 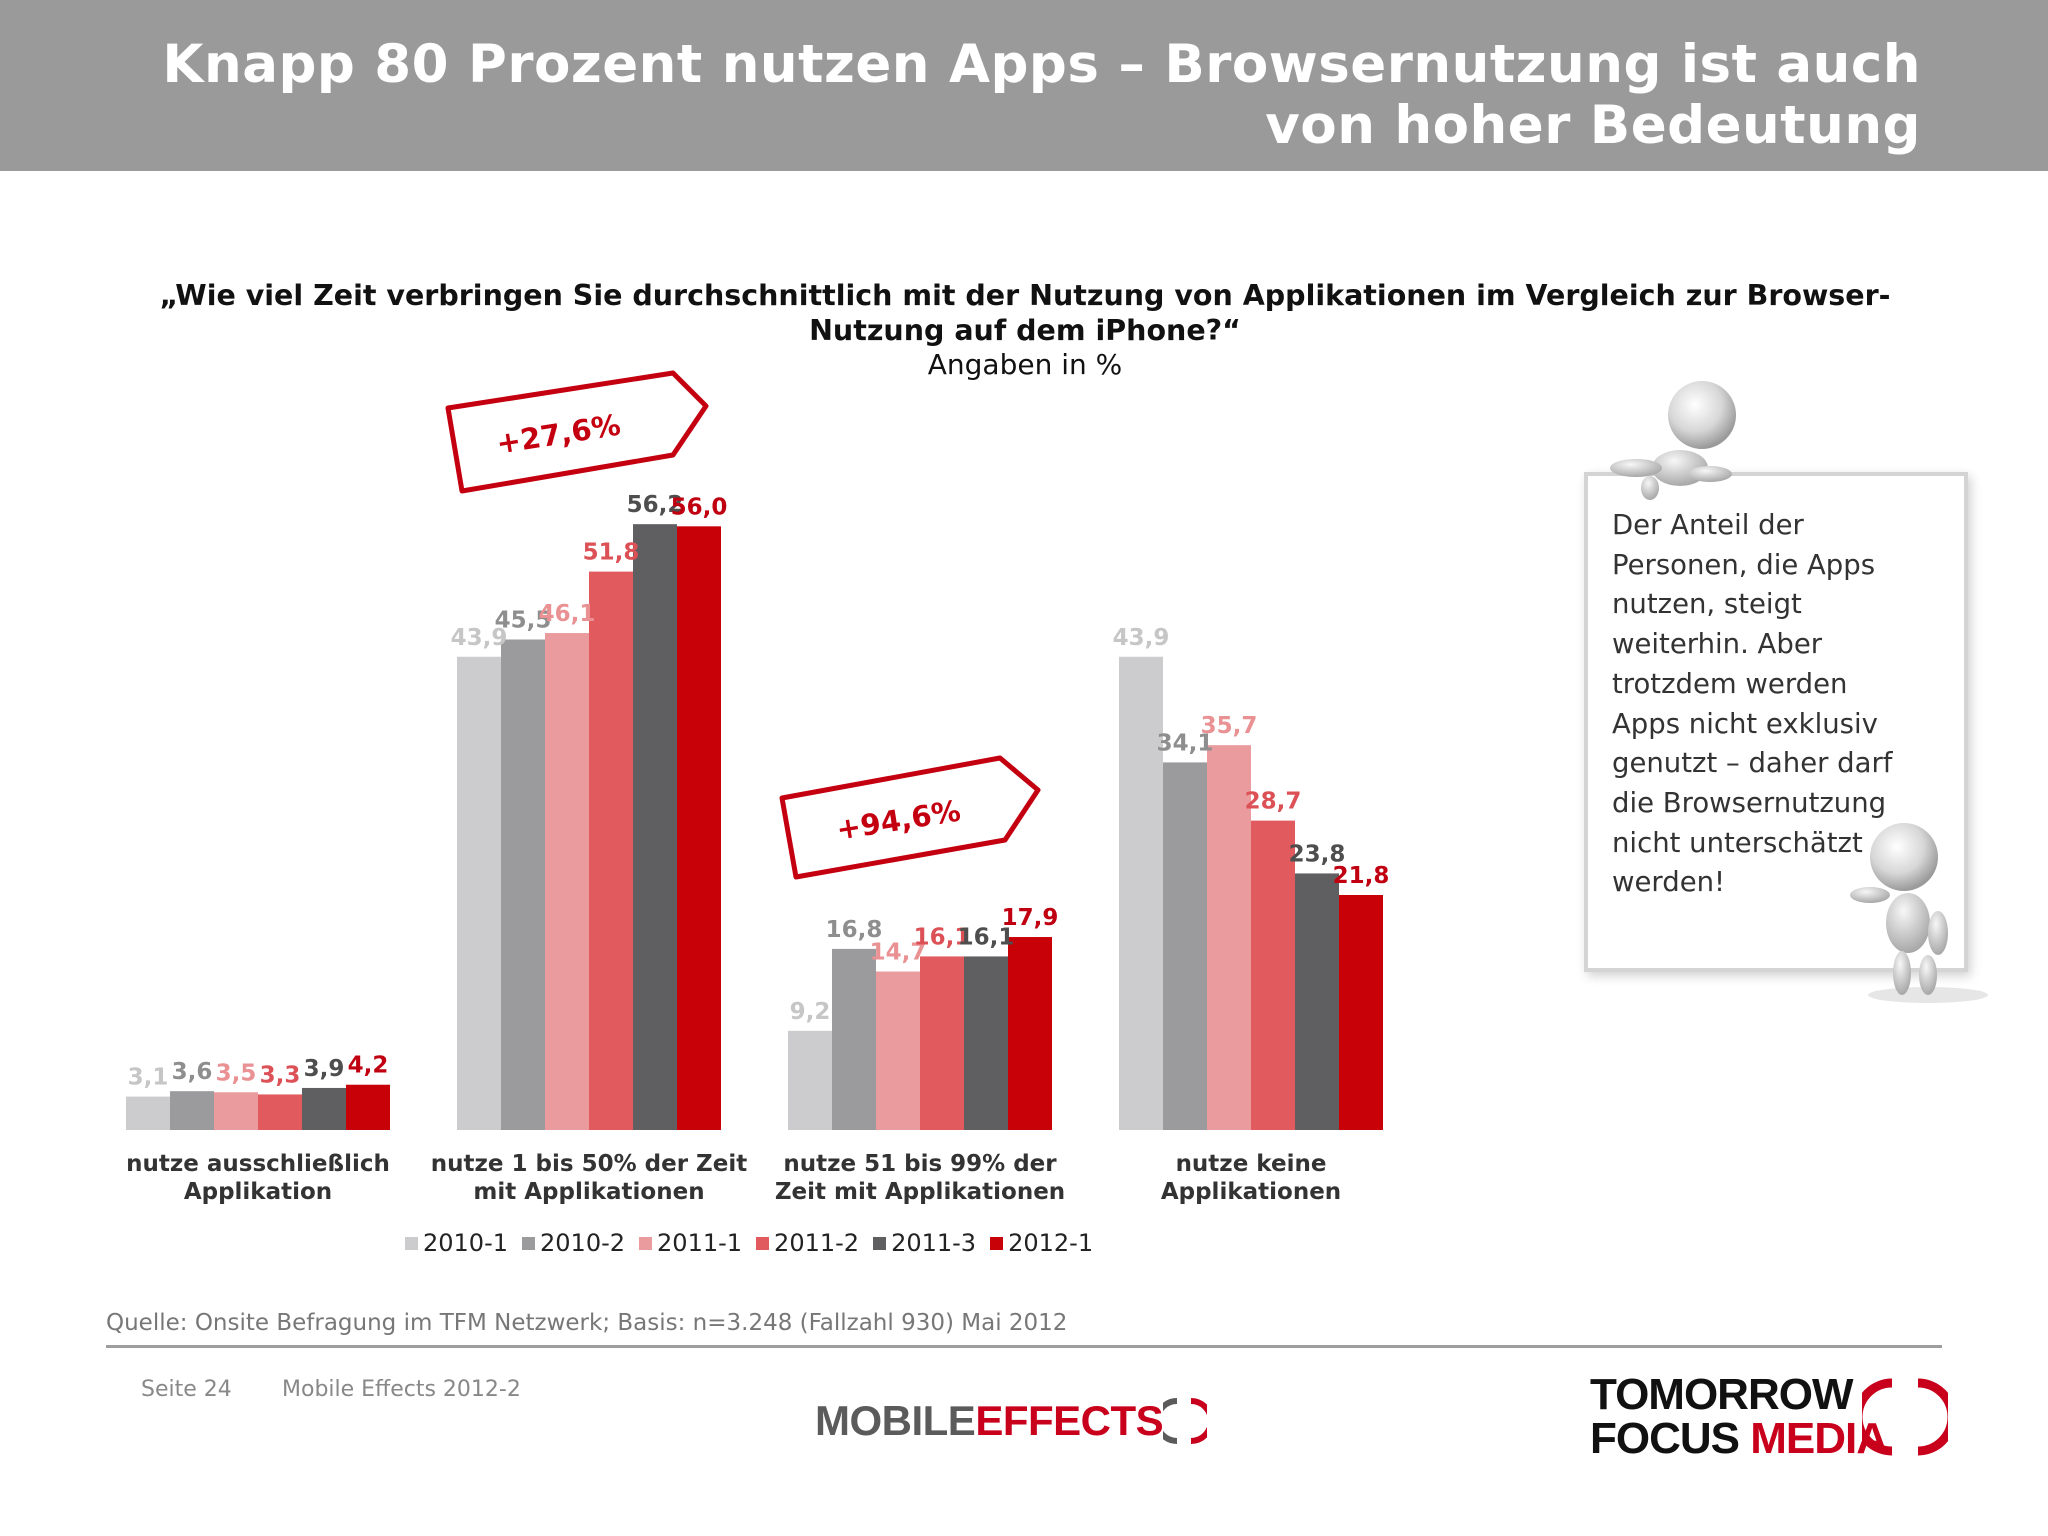 I want to click on bar-2011-1-cat1, so click(x=567, y=881).